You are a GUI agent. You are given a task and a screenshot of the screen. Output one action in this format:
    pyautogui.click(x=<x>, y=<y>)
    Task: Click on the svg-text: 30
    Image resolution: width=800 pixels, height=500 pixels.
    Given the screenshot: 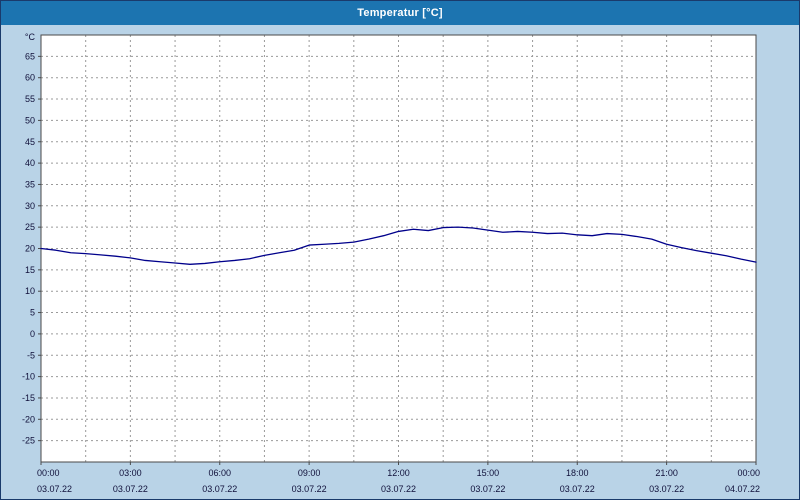 What is the action you would take?
    pyautogui.click(x=30, y=206)
    